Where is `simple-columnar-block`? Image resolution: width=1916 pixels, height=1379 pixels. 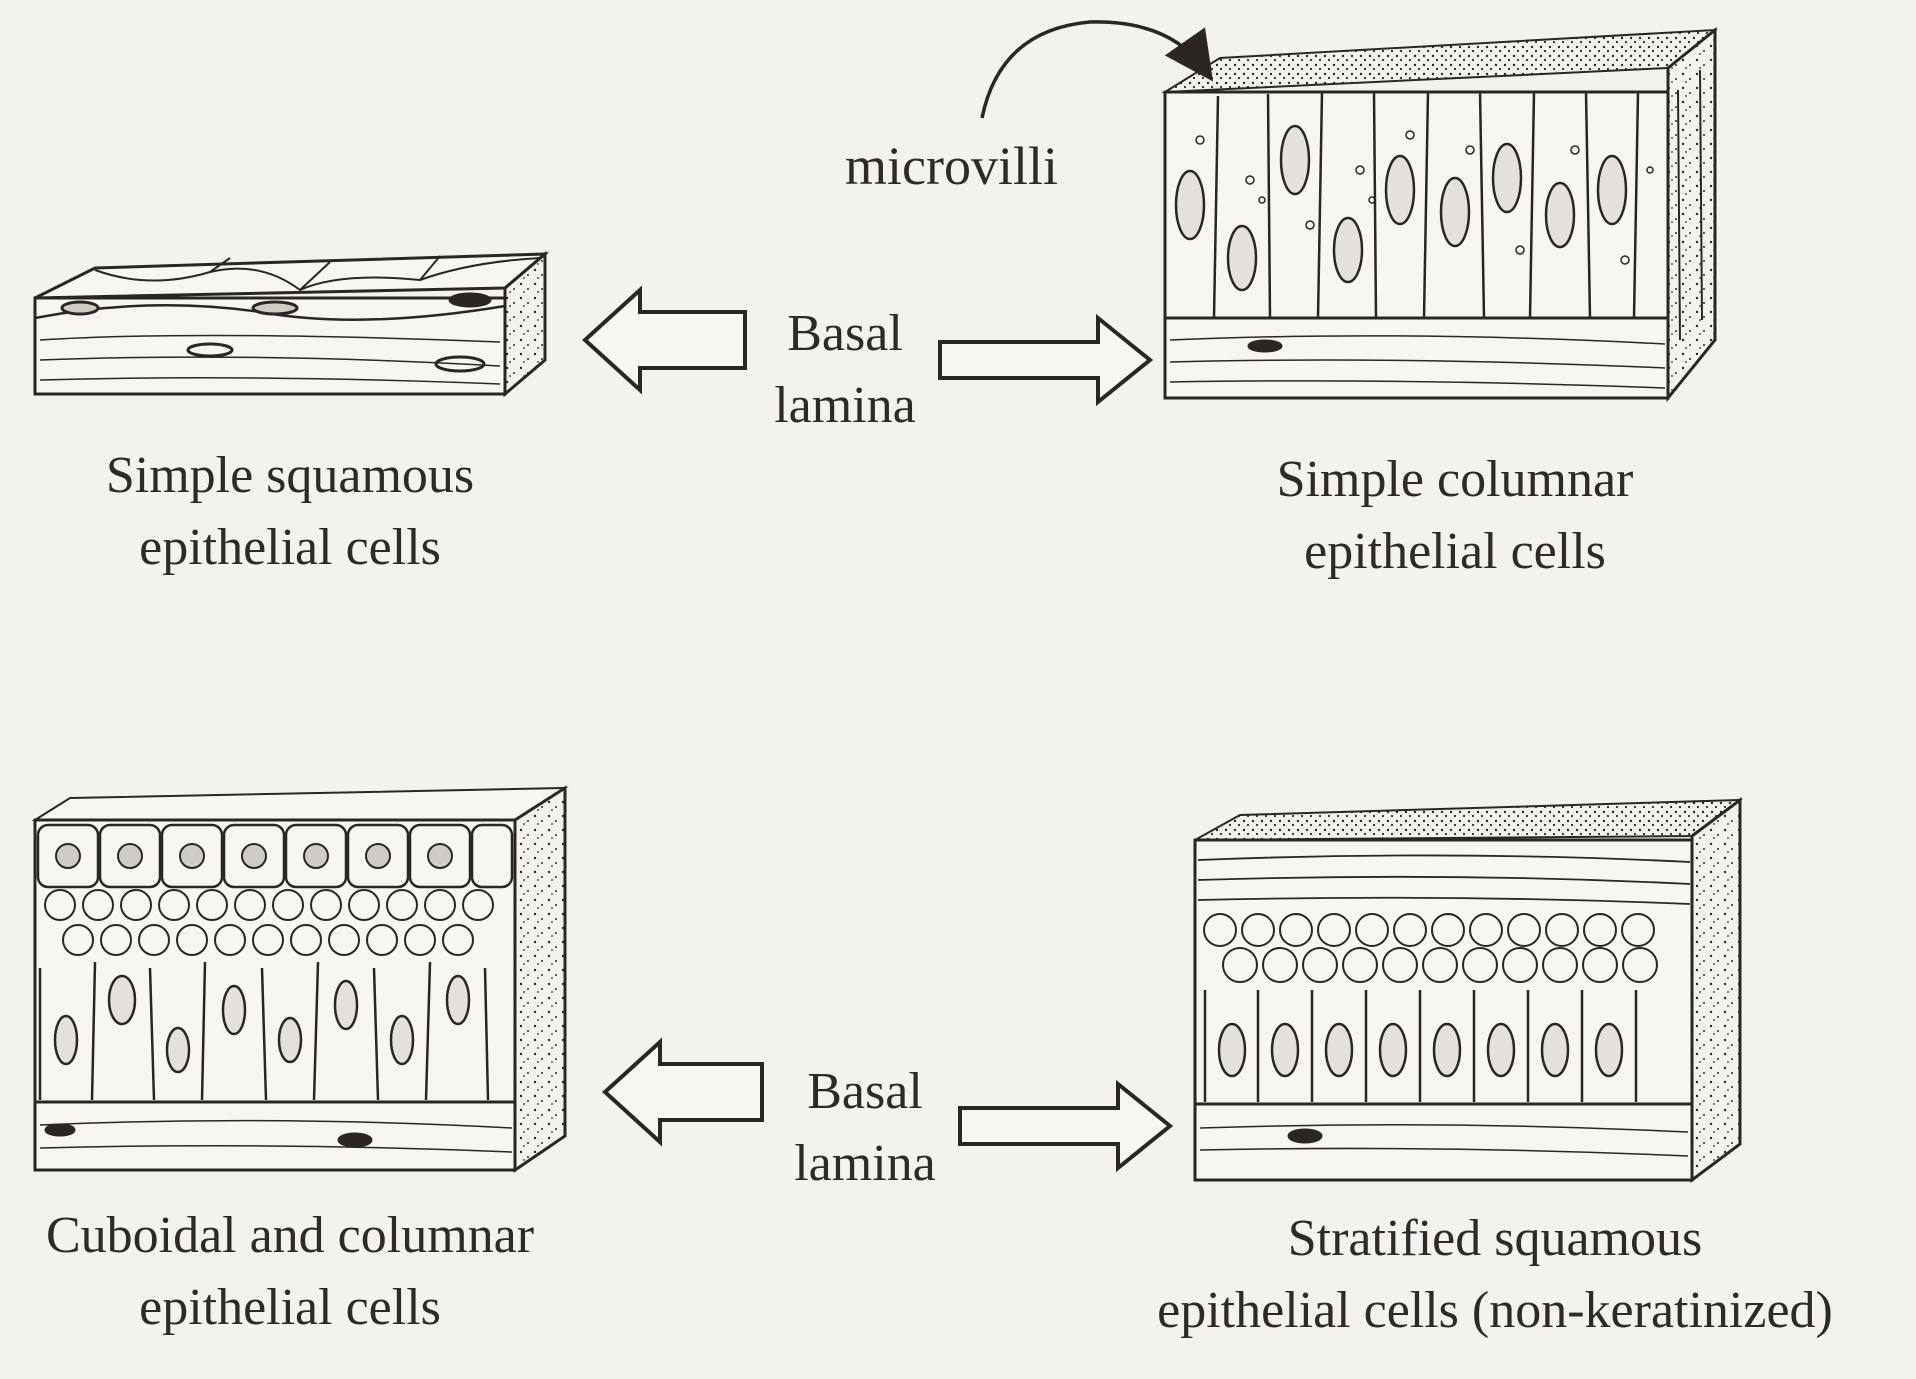 simple-columnar-block is located at coordinates (1440, 214).